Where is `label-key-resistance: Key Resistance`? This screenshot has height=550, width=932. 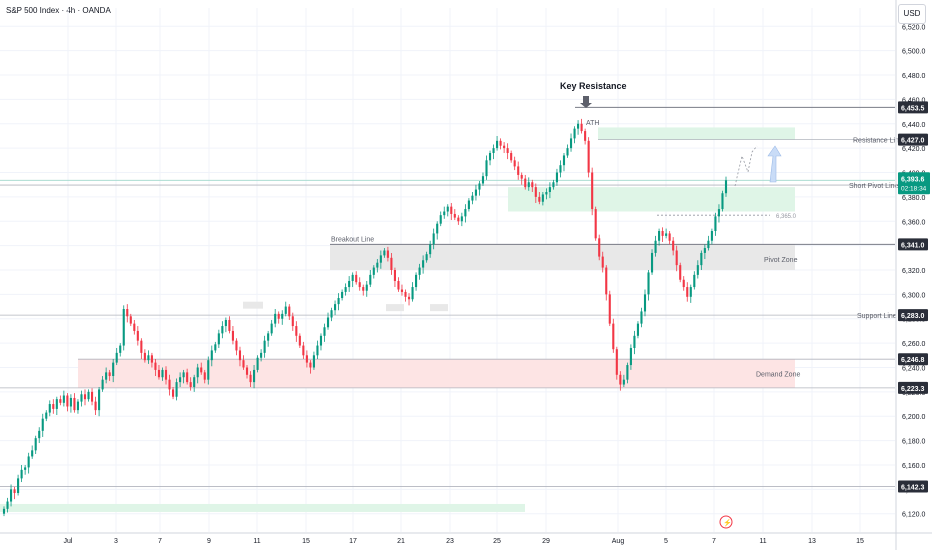 label-key-resistance: Key Resistance is located at coordinates (593, 86).